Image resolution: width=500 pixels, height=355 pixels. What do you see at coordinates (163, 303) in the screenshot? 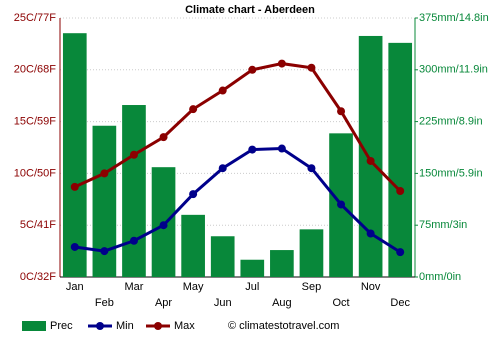
I see `x-tick-label: Apr` at bounding box center [163, 303].